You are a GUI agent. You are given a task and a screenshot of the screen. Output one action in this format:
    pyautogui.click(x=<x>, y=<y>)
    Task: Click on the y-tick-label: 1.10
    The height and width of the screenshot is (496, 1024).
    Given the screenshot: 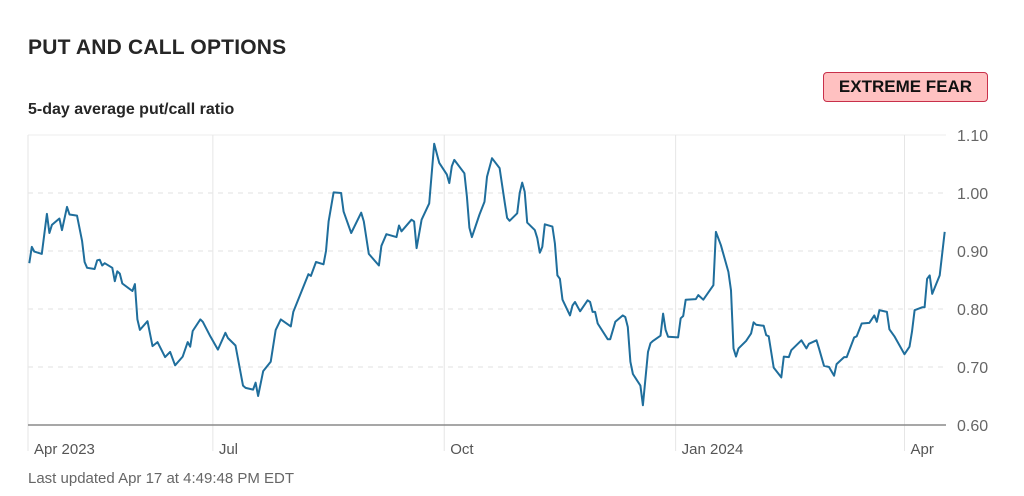 What is the action you would take?
    pyautogui.click(x=972, y=136)
    